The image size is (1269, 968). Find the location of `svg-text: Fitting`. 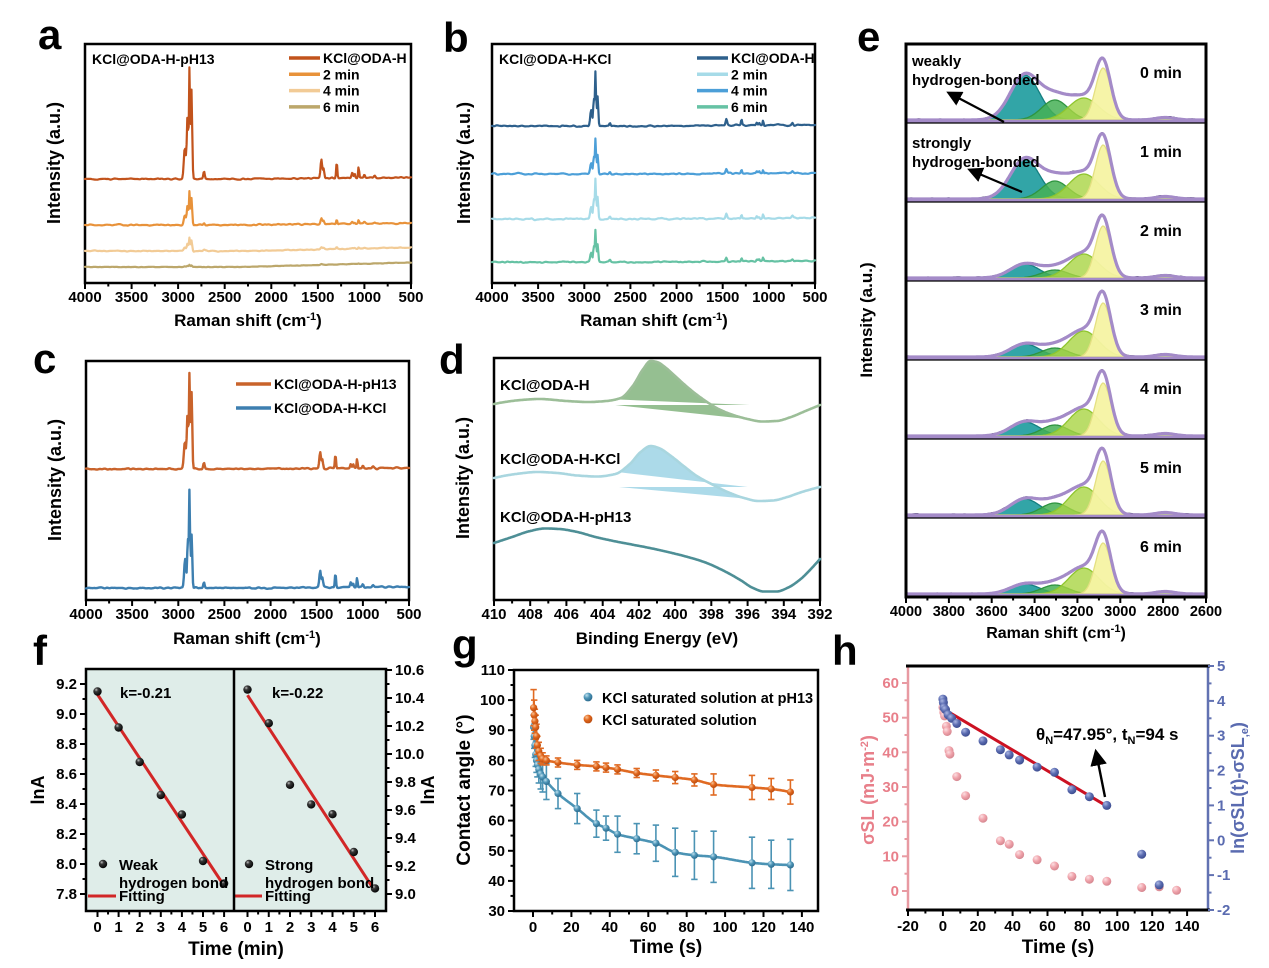

svg-text: Fitting is located at coordinates (142, 896).